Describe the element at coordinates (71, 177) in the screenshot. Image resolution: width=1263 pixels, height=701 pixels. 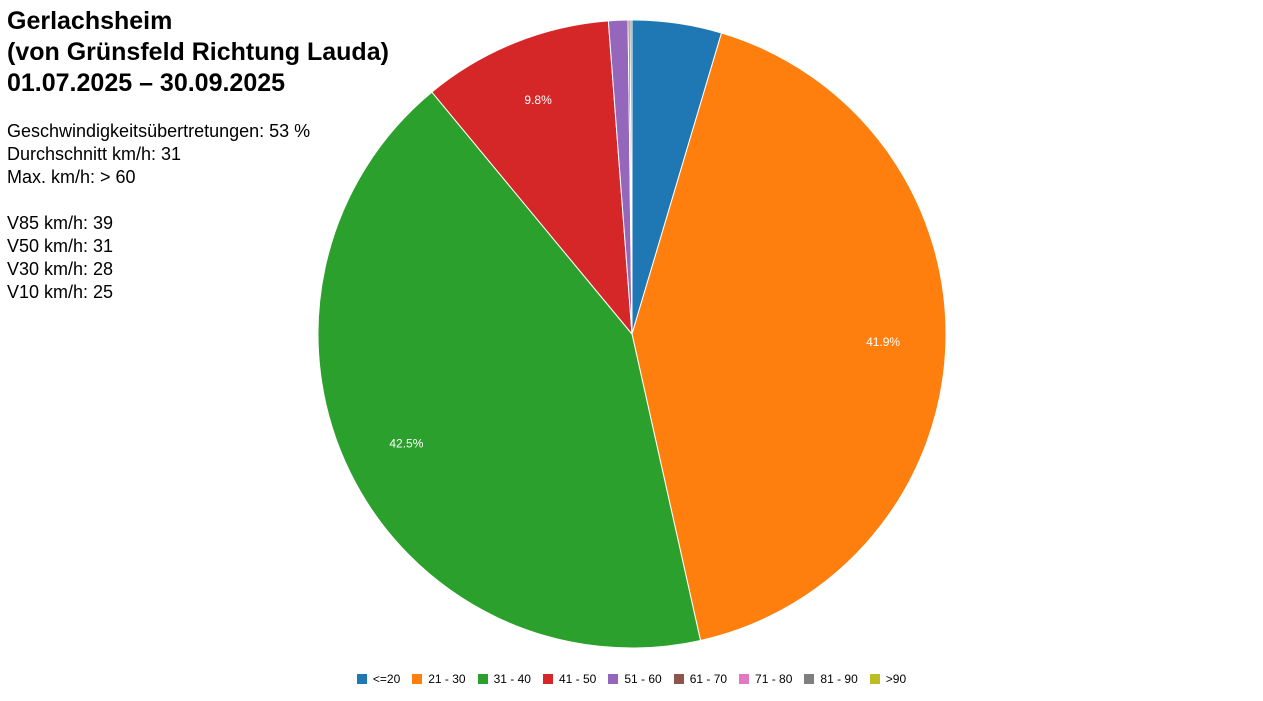
I see `stat-max-speed: Max. km/h: > 60` at that location.